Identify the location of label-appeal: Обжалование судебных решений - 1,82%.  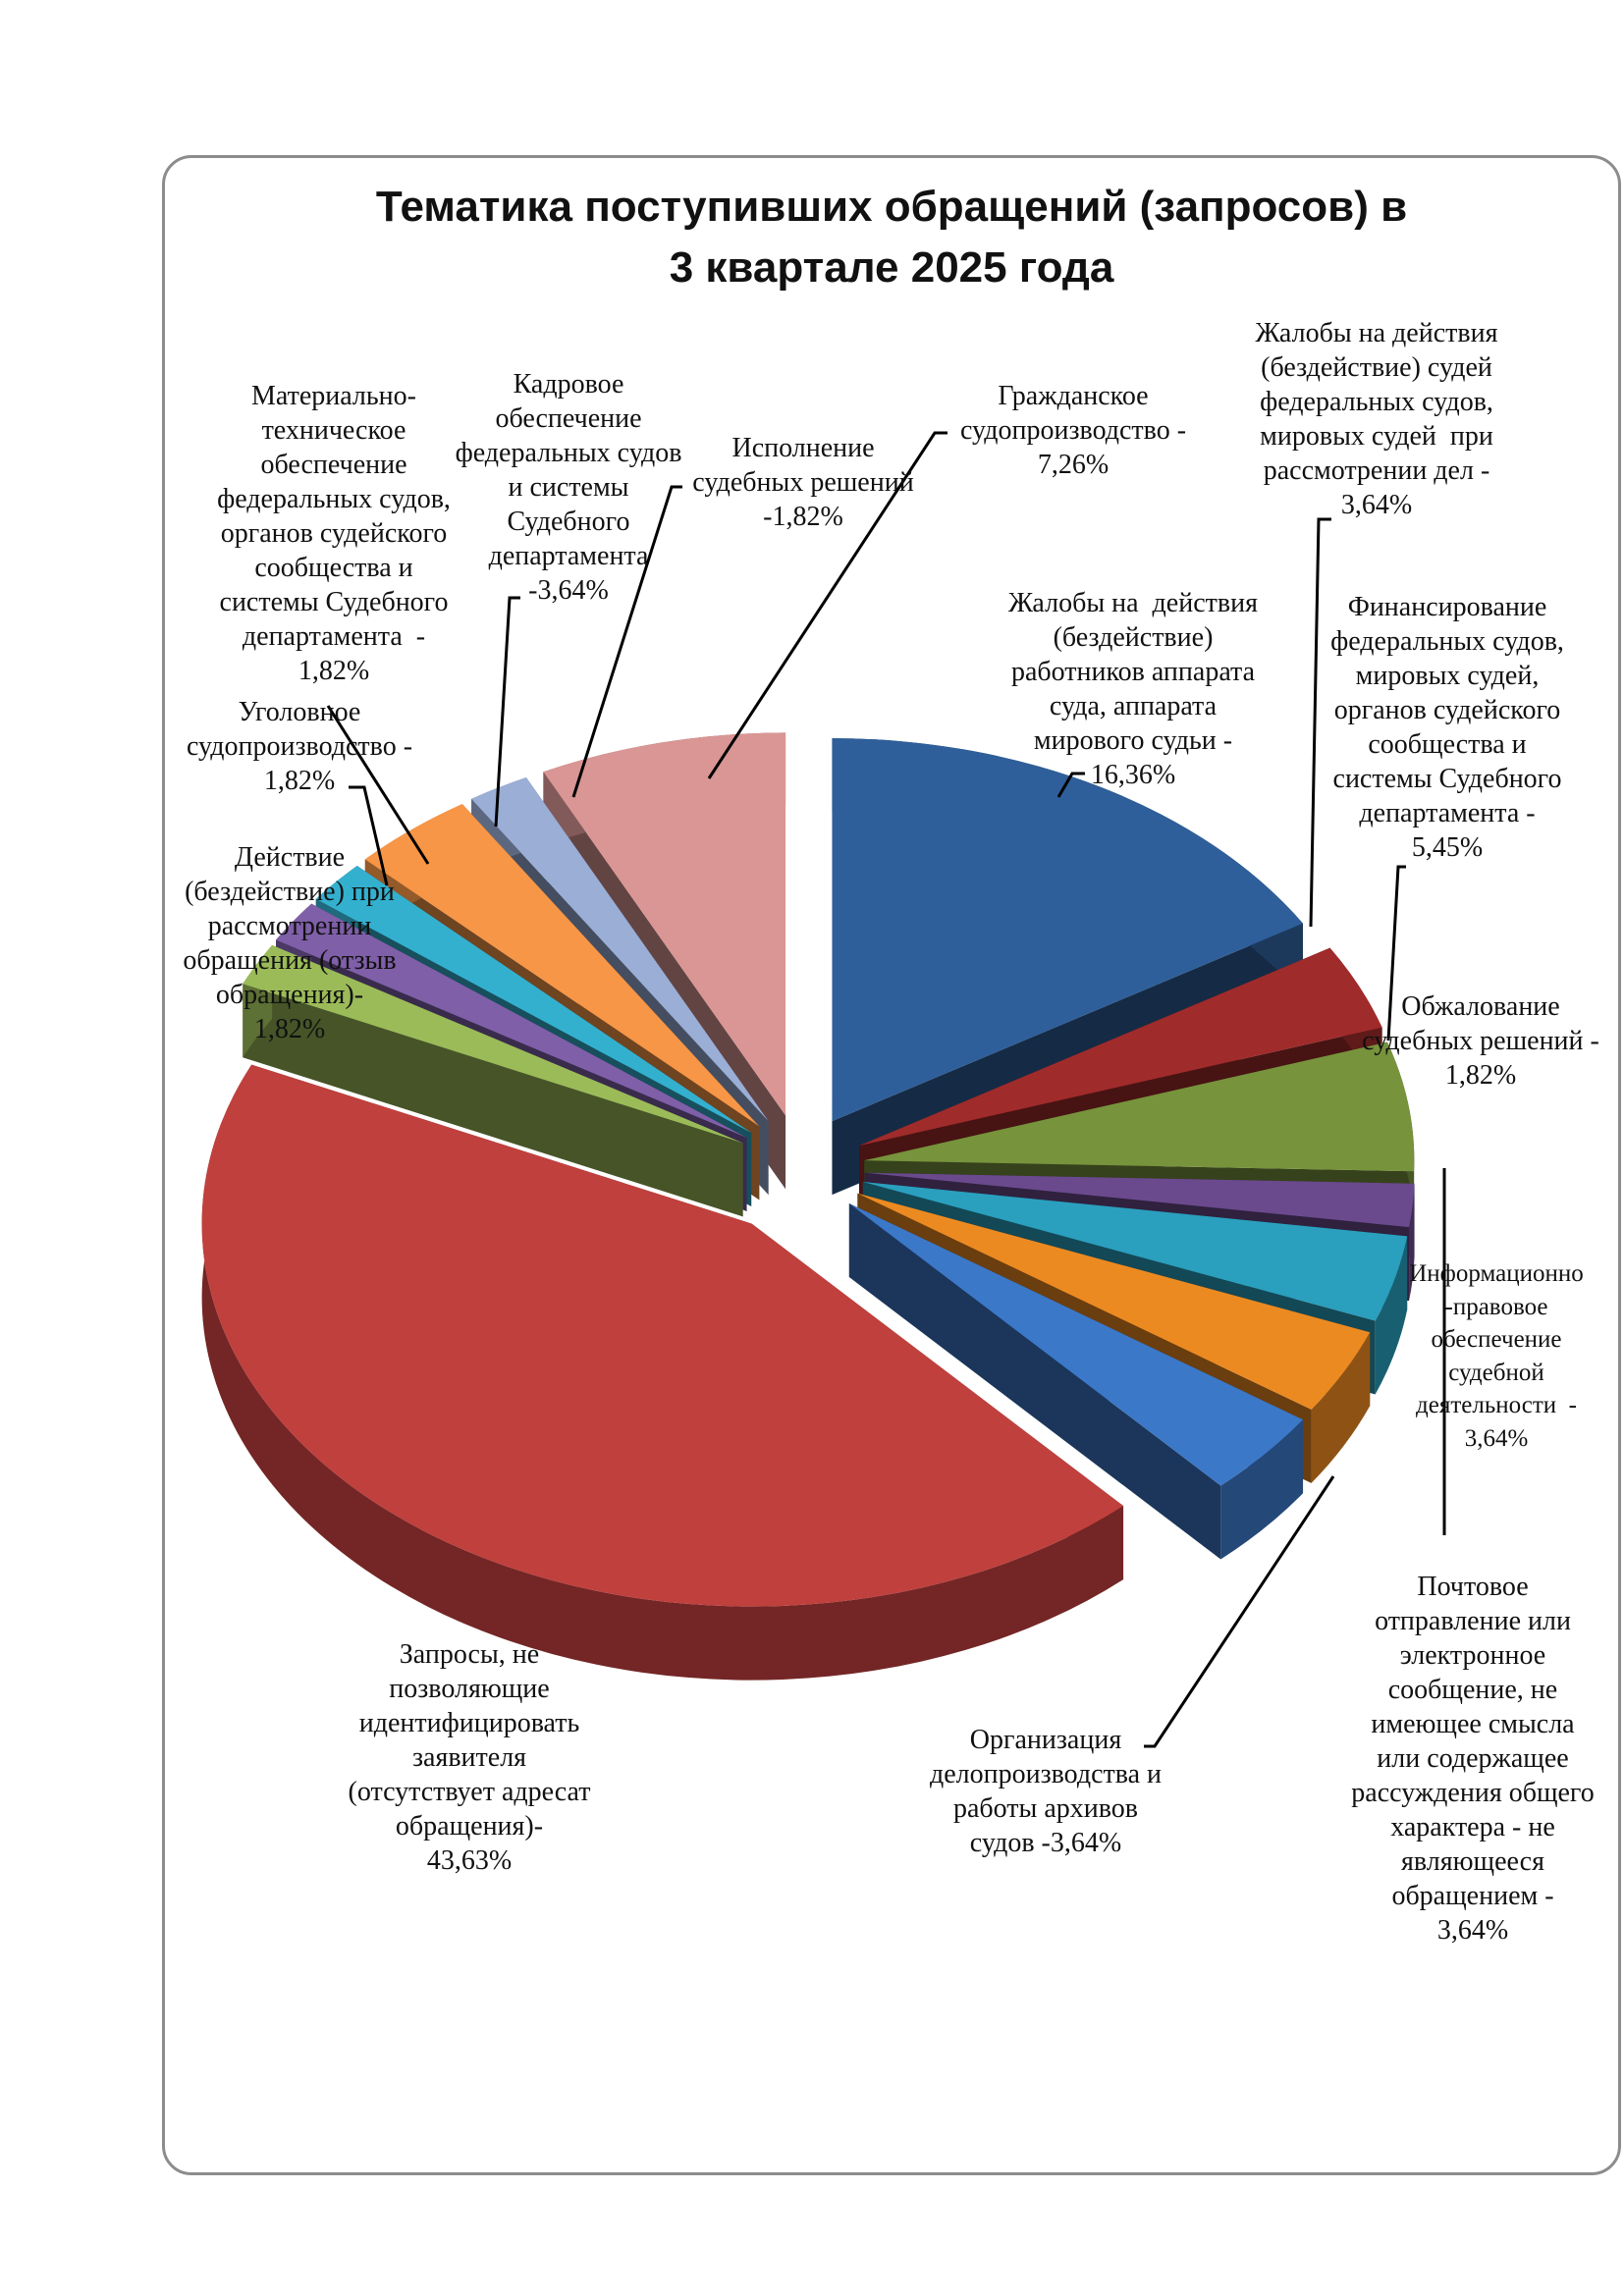
(1480, 1041).